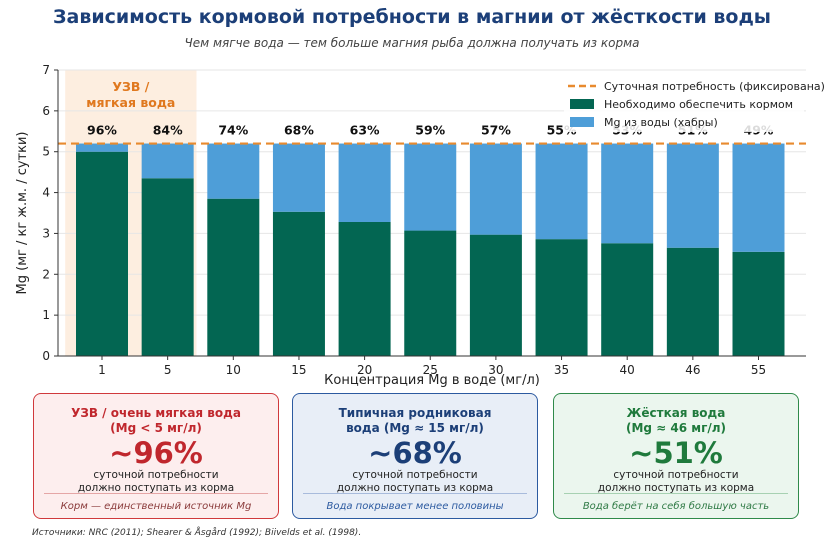 The image size is (824, 544). I want to click on card-footnote: Корм — единственный источник Mg, so click(156, 506).